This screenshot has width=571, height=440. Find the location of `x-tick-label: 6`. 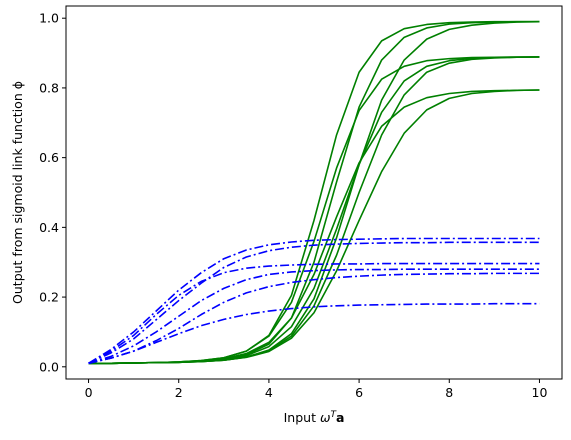

x-tick-label: 6 is located at coordinates (359, 392).